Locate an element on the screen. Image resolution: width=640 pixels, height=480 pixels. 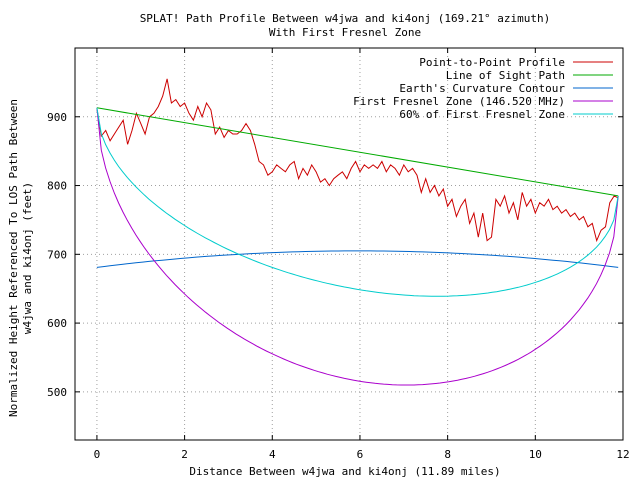
y-tick-label: 700 is located at coordinates (57, 254).